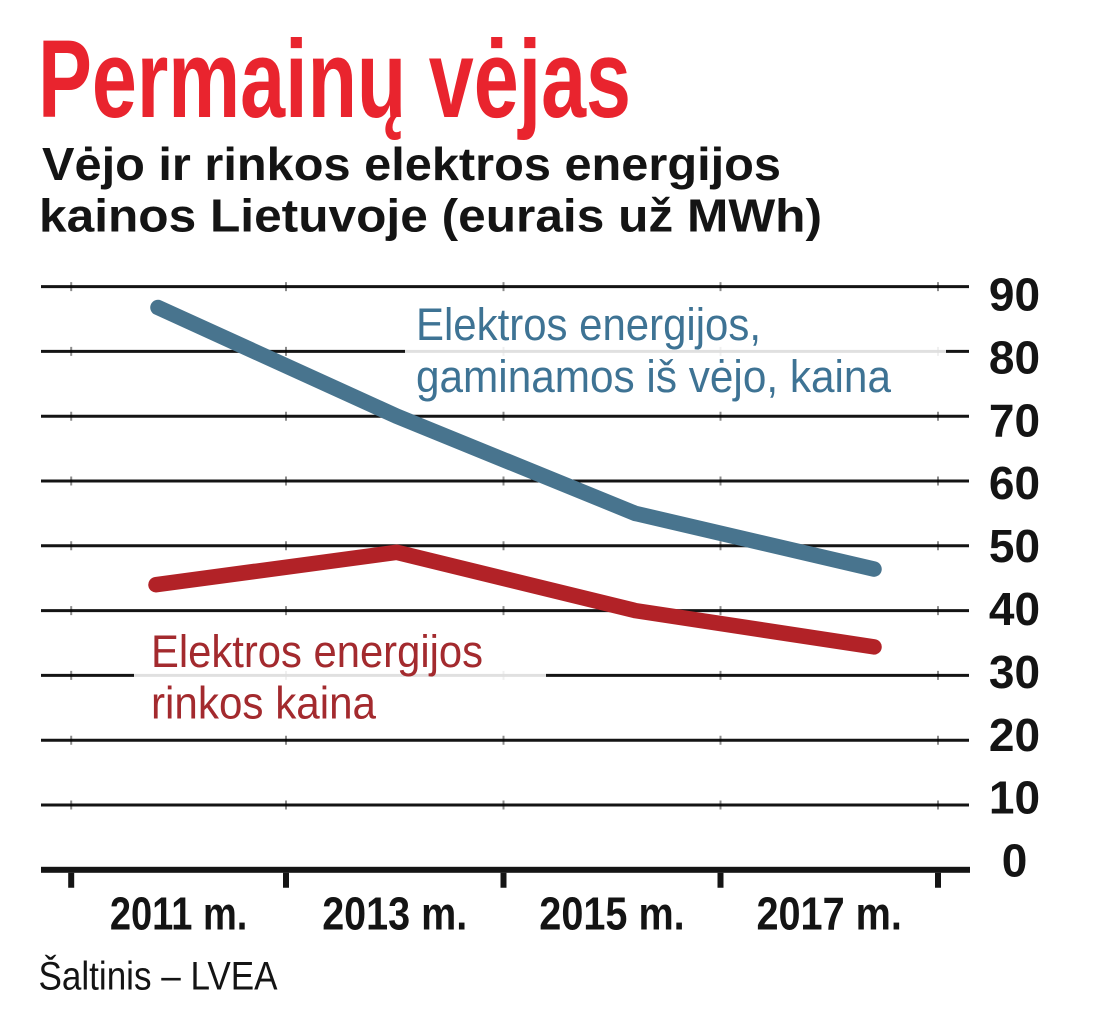 The width and height of the screenshot is (1100, 1032). What do you see at coordinates (334, 79) in the screenshot?
I see `svg-text: Permainų vėjas` at bounding box center [334, 79].